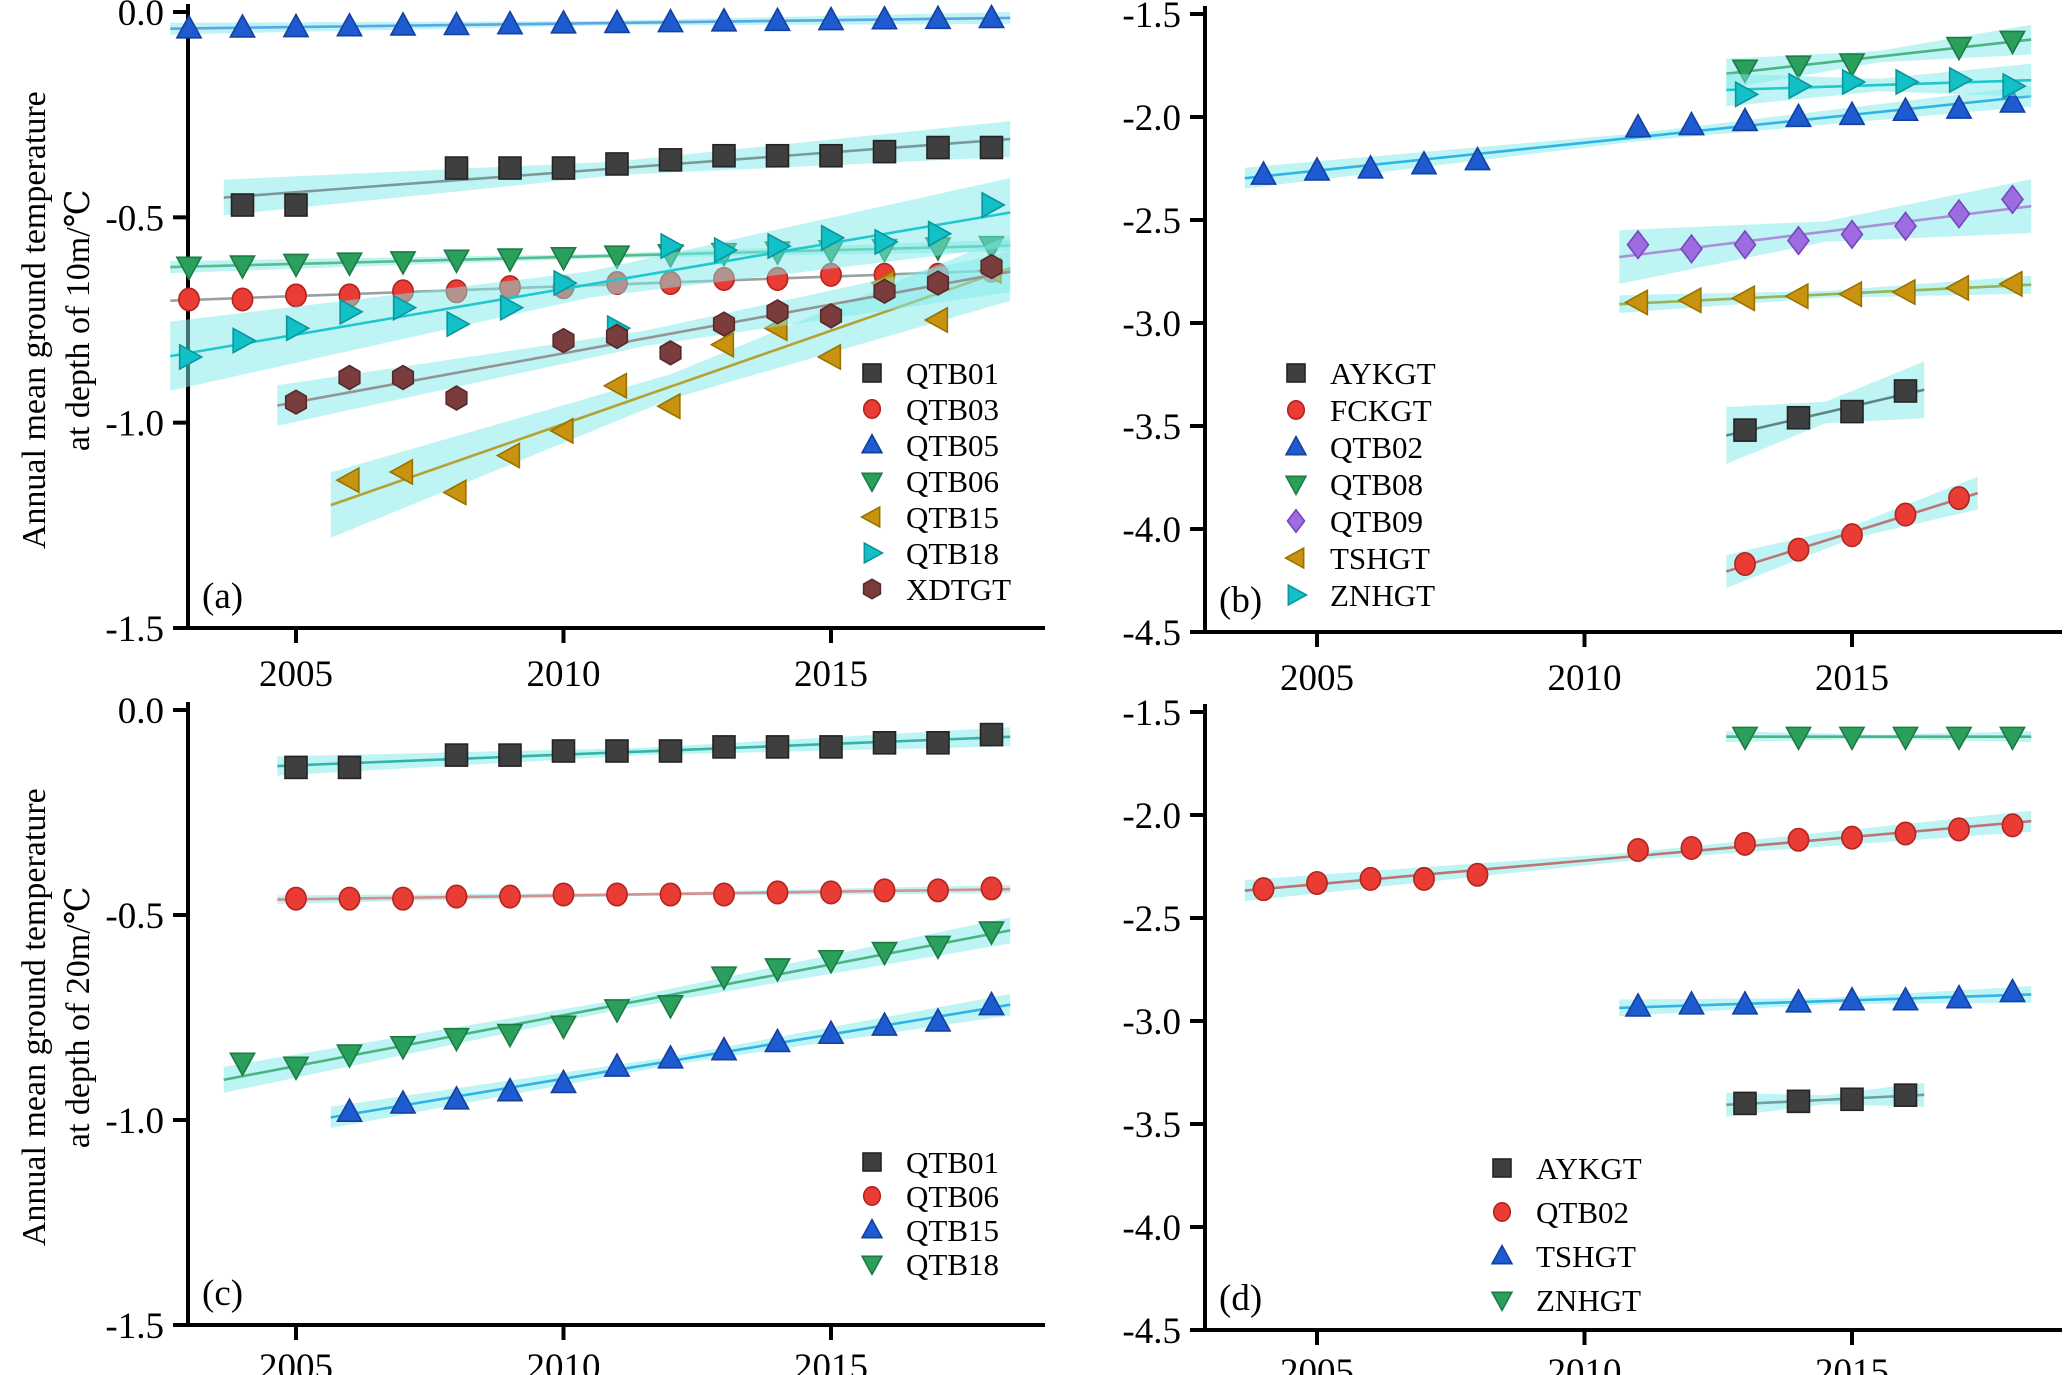  Describe the element at coordinates (872, 589) in the screenshot. I see `legend-a-XDTGT-marker-icon` at that location.